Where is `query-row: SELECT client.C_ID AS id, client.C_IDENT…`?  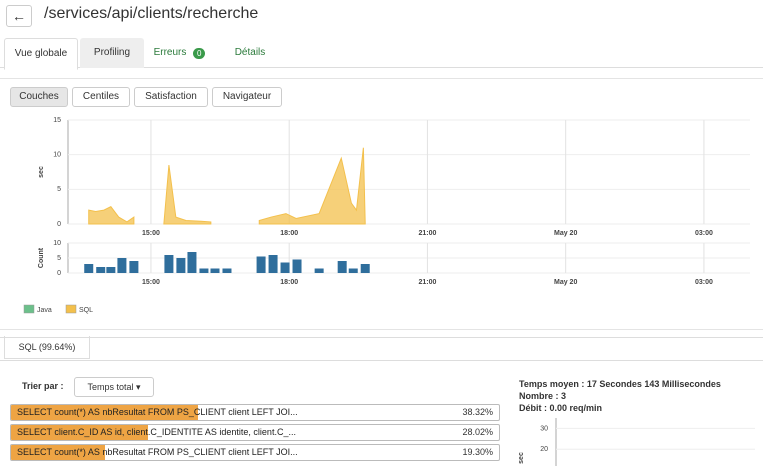
query-row: SELECT client.C_ID AS id, client.C_IDENT… is located at coordinates (255, 432).